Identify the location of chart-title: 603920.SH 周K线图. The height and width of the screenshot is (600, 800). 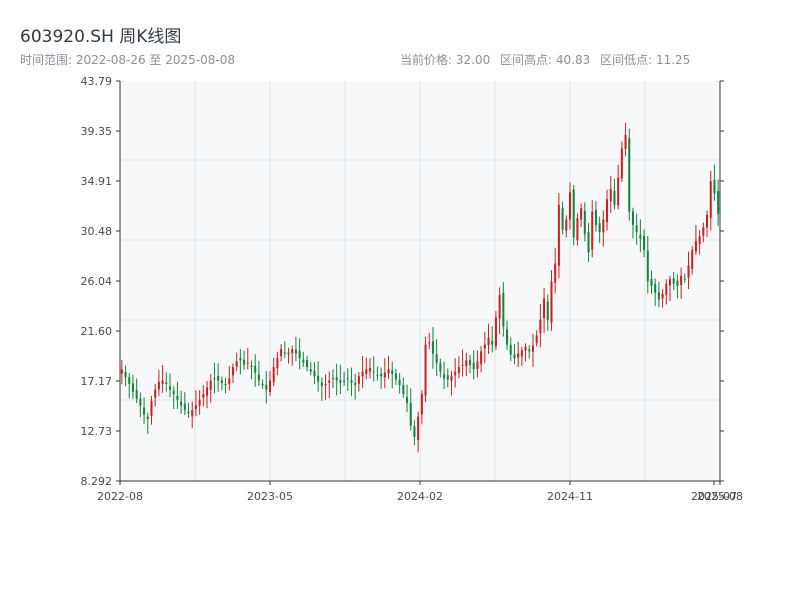
(101, 37).